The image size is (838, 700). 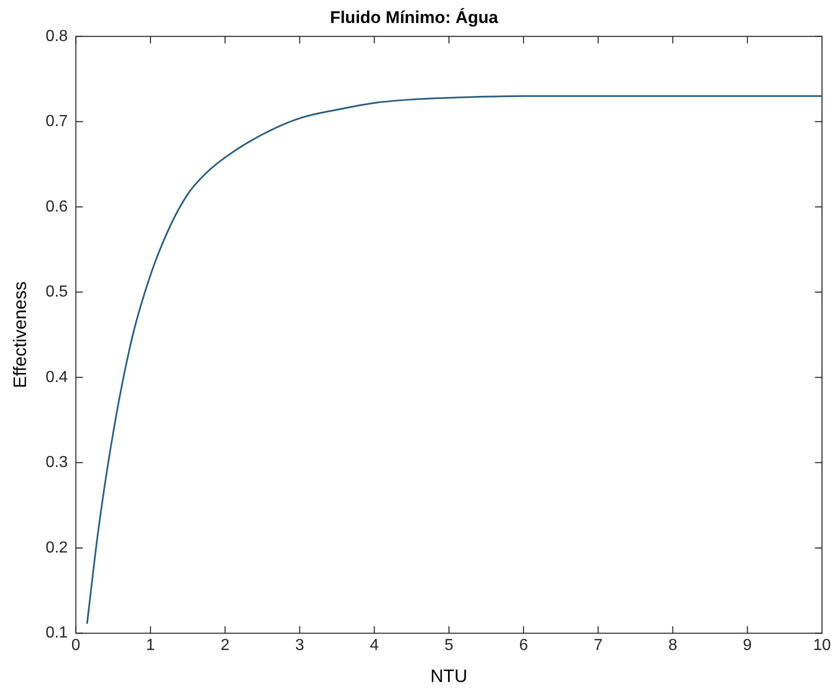 What do you see at coordinates (151, 645) in the screenshot?
I see `x-tick-label: 1` at bounding box center [151, 645].